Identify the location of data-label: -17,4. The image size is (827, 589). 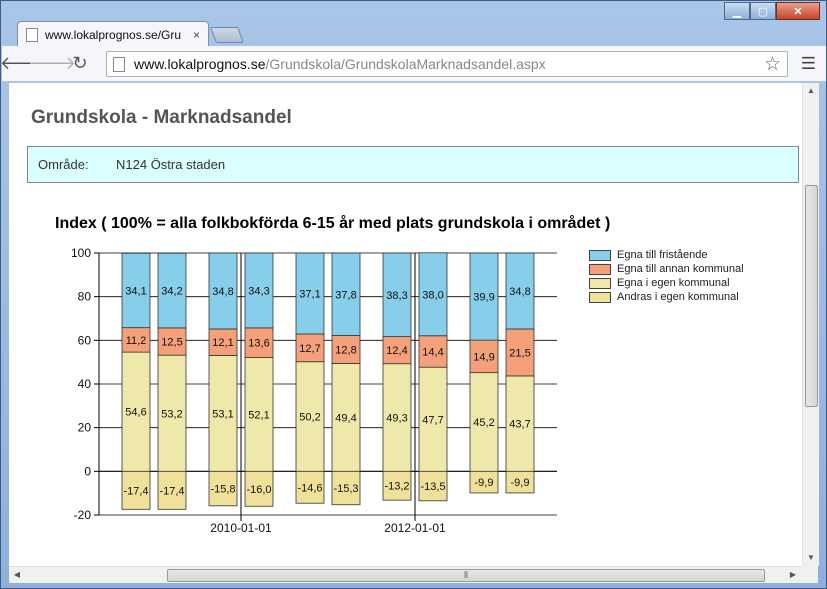
(135, 491).